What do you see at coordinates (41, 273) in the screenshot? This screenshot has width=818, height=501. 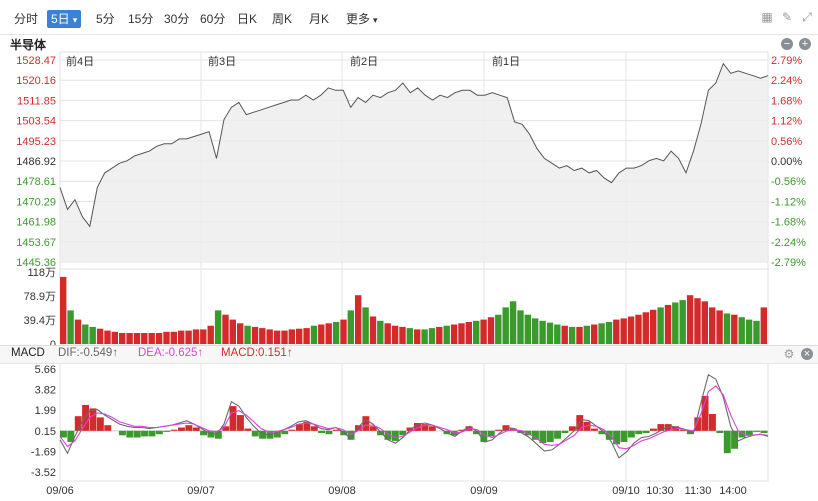 I see `volume-tick-label: 118万` at bounding box center [41, 273].